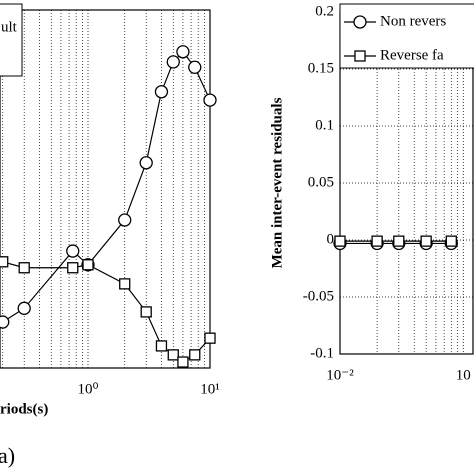 The image size is (474, 474). What do you see at coordinates (321, 182) in the screenshot?
I see `y-tick-label: 0.05` at bounding box center [321, 182].